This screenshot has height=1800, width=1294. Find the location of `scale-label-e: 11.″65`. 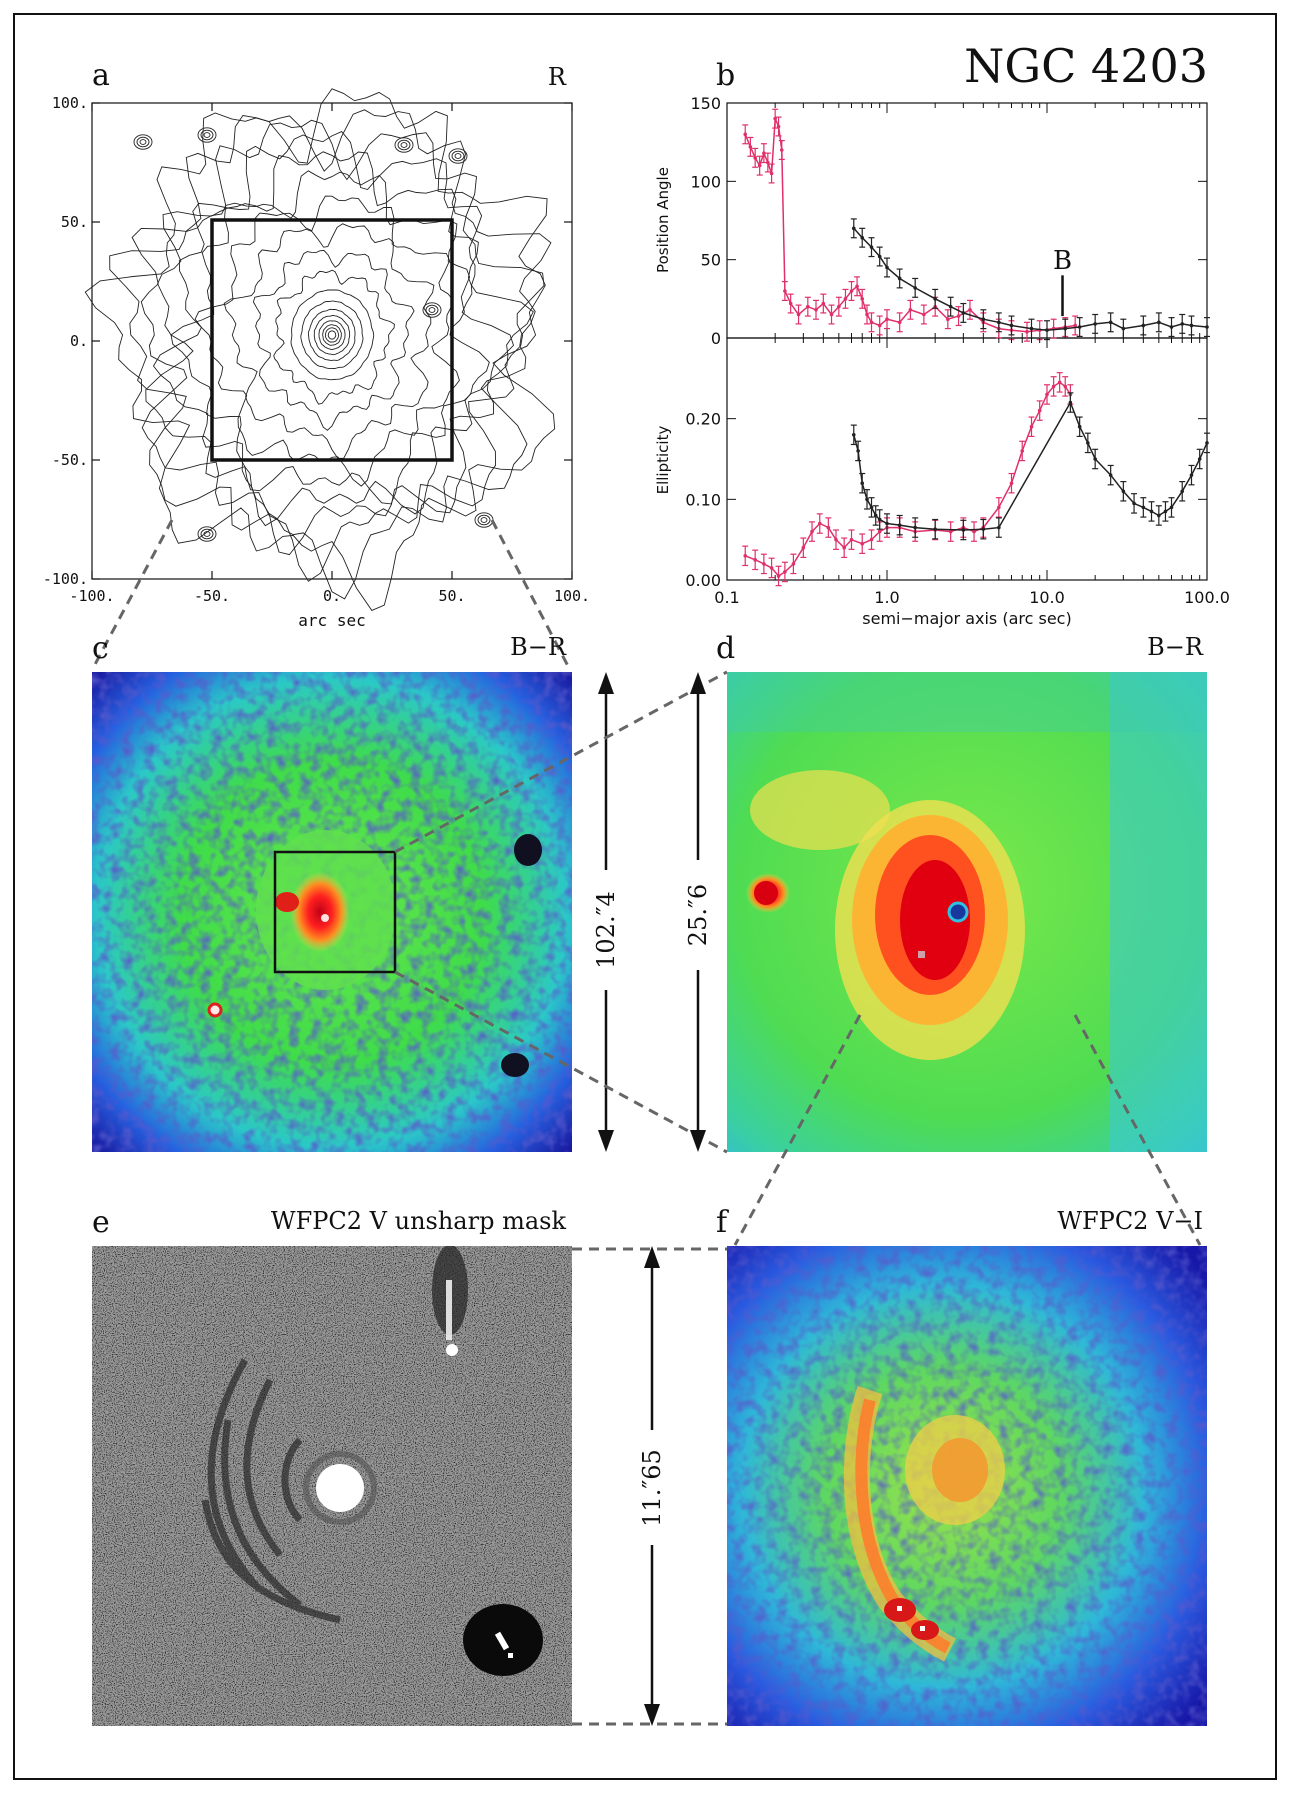

scale-label-e: 11.″65 is located at coordinates (652, 1488).